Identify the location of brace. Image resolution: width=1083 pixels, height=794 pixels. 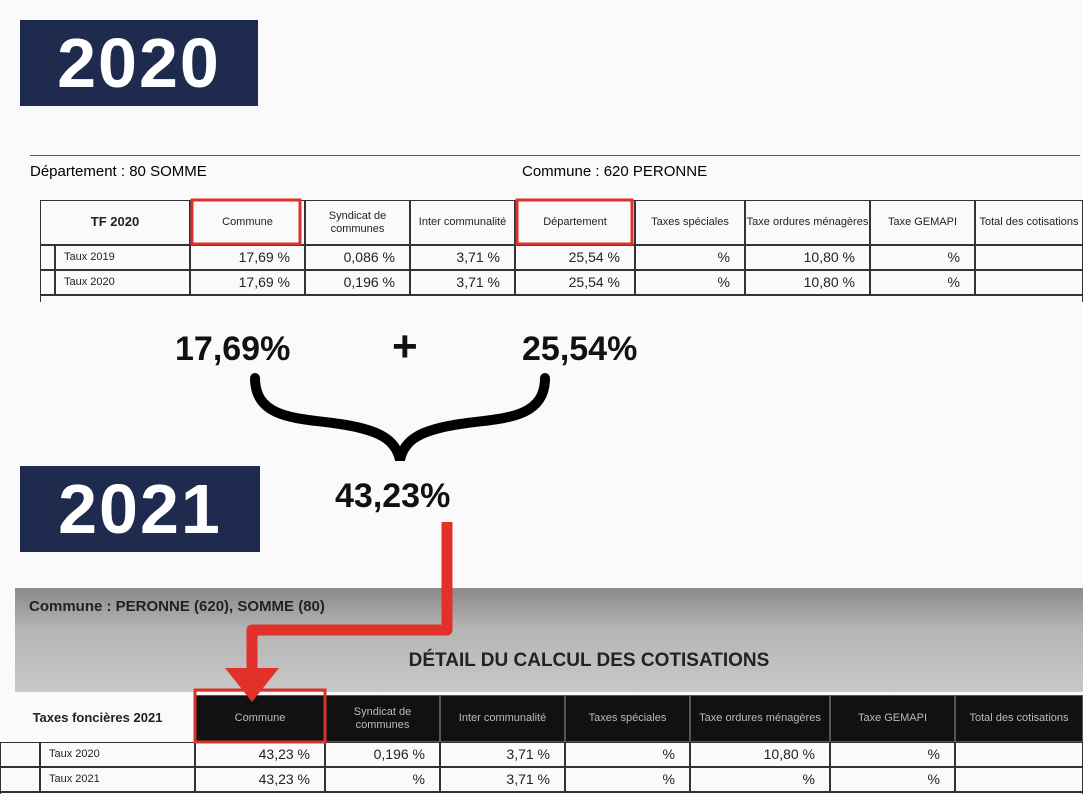
(400, 417).